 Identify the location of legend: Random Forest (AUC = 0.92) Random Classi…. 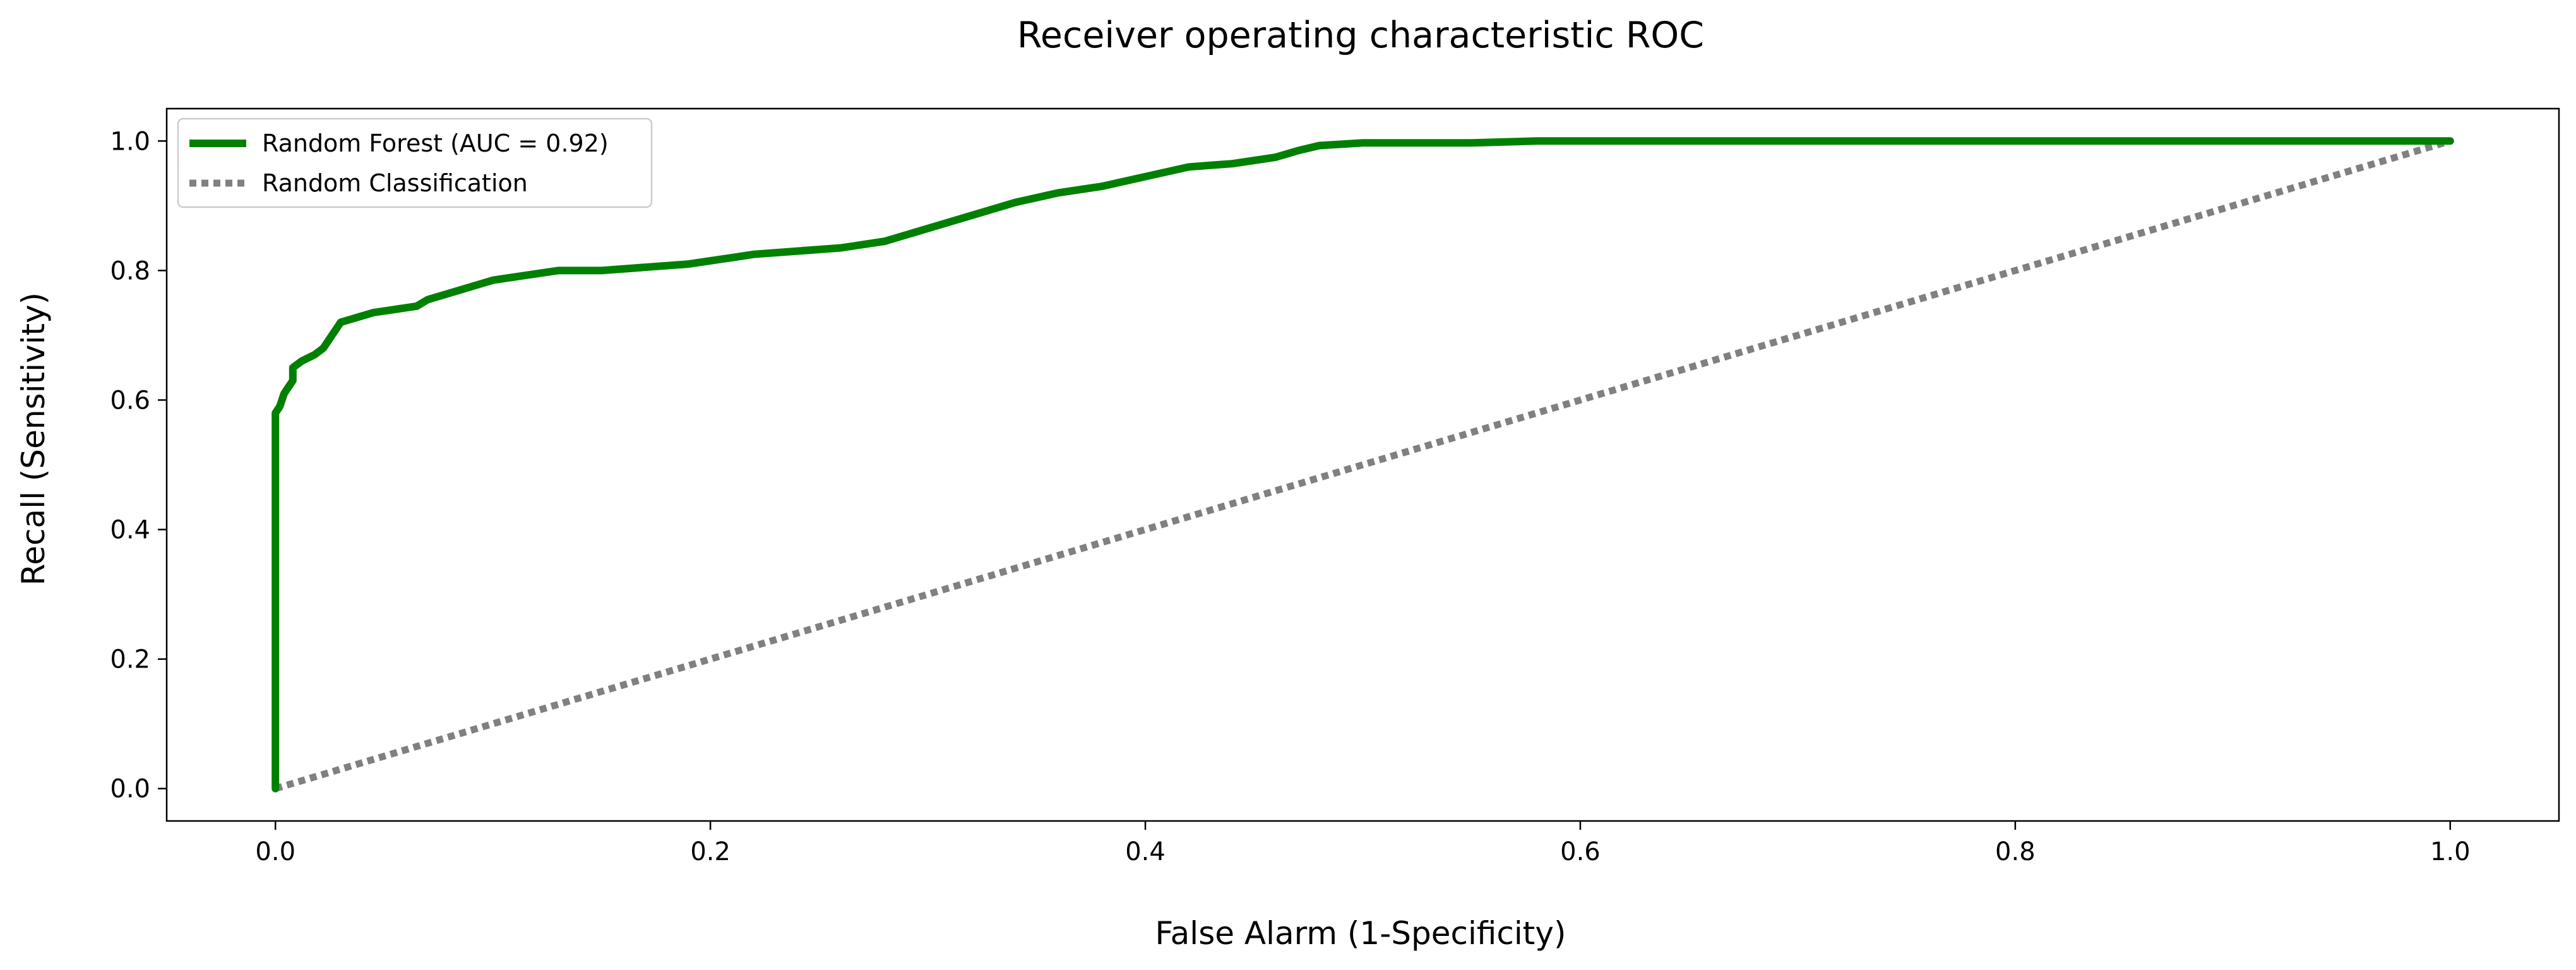
(415, 162).